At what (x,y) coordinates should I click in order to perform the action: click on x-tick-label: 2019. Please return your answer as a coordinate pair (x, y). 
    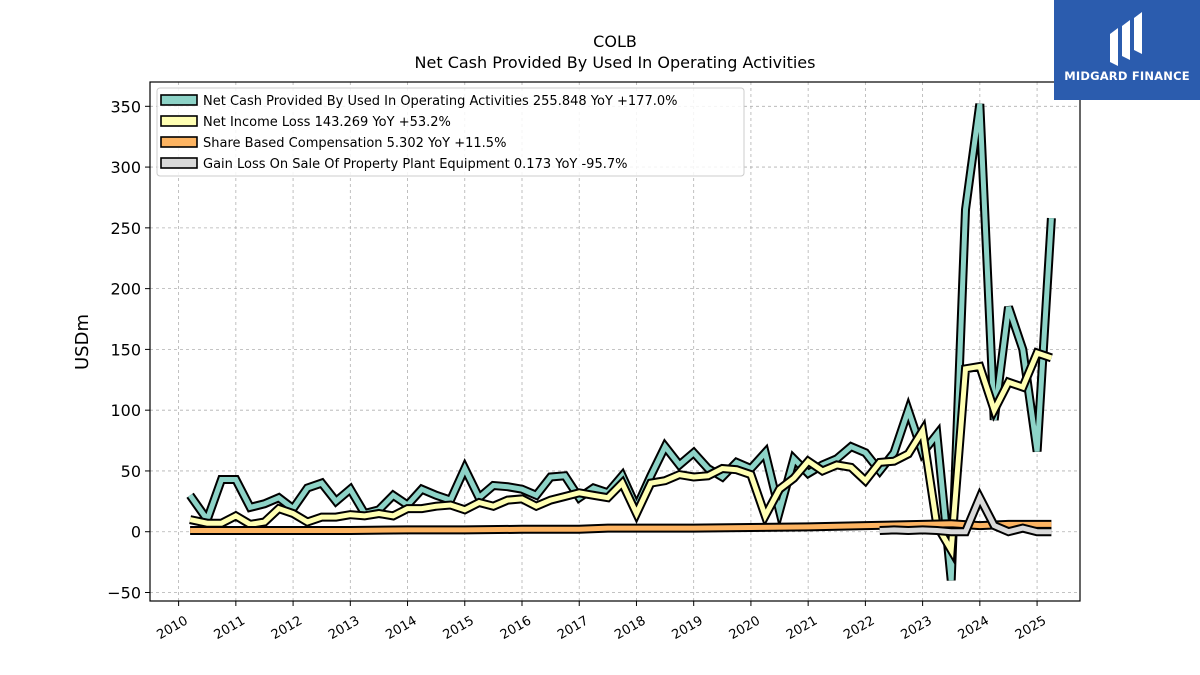
    Looking at the image, I should click on (688, 628).